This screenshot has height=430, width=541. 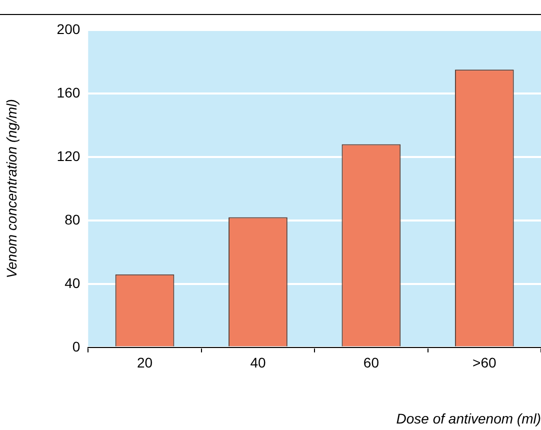 What do you see at coordinates (144, 362) in the screenshot?
I see `x-tick-label: 20` at bounding box center [144, 362].